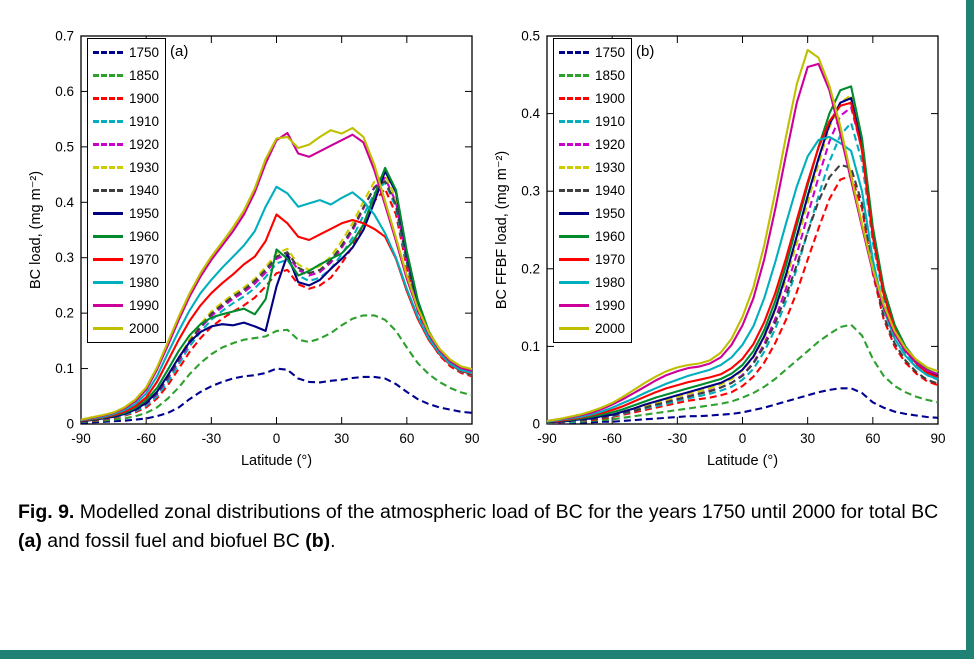  I want to click on y-tick-label: 0.7, so click(64, 36).